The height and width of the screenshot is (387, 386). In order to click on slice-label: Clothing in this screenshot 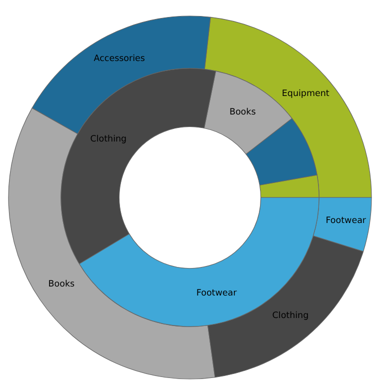, I will do `click(290, 315)`.